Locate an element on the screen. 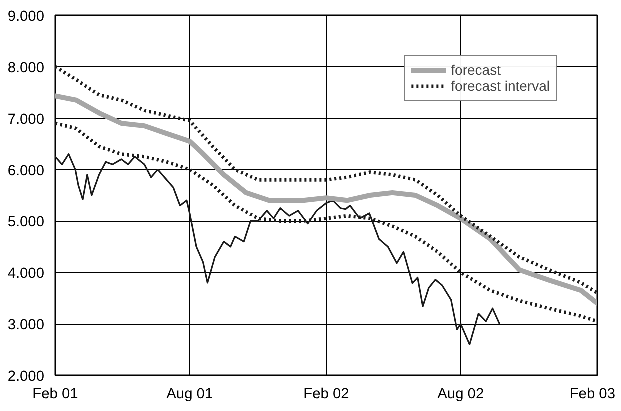 Image resolution: width=621 pixels, height=411 pixels. x-tick-label: Aug 02 is located at coordinates (461, 394).